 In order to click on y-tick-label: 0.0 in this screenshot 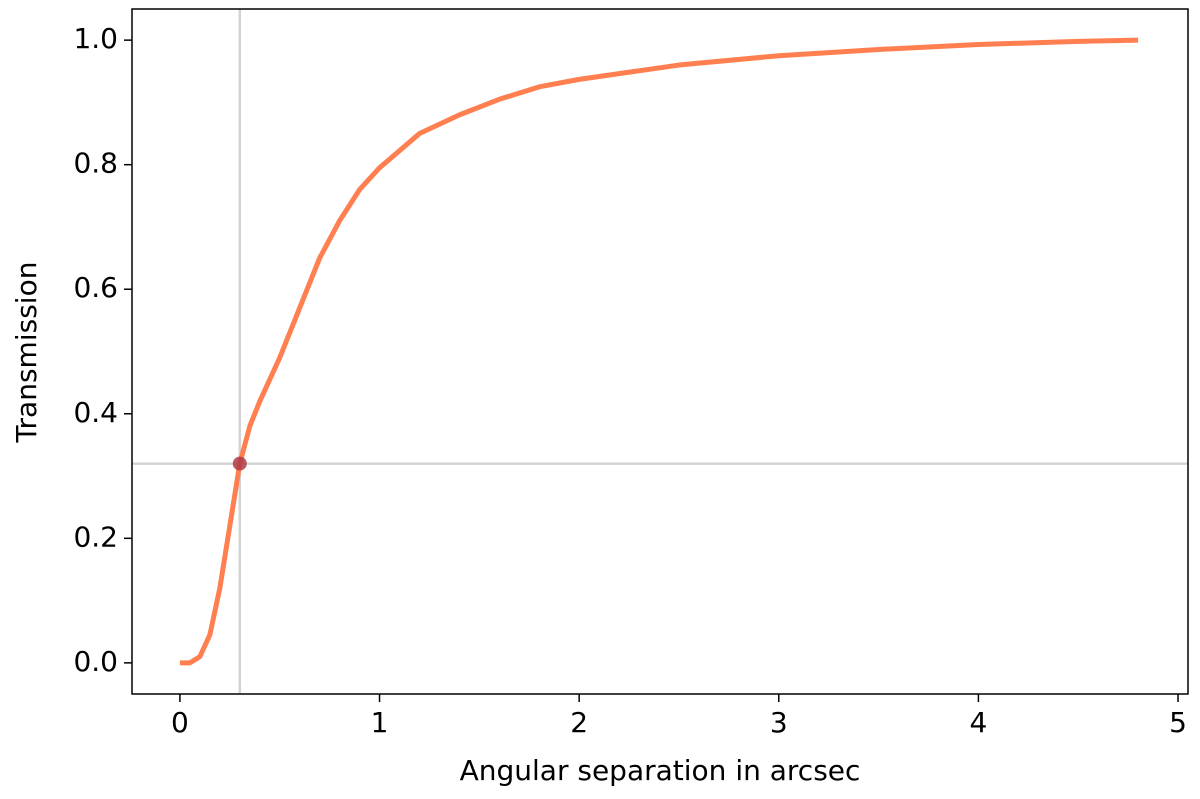, I will do `click(95, 661)`.